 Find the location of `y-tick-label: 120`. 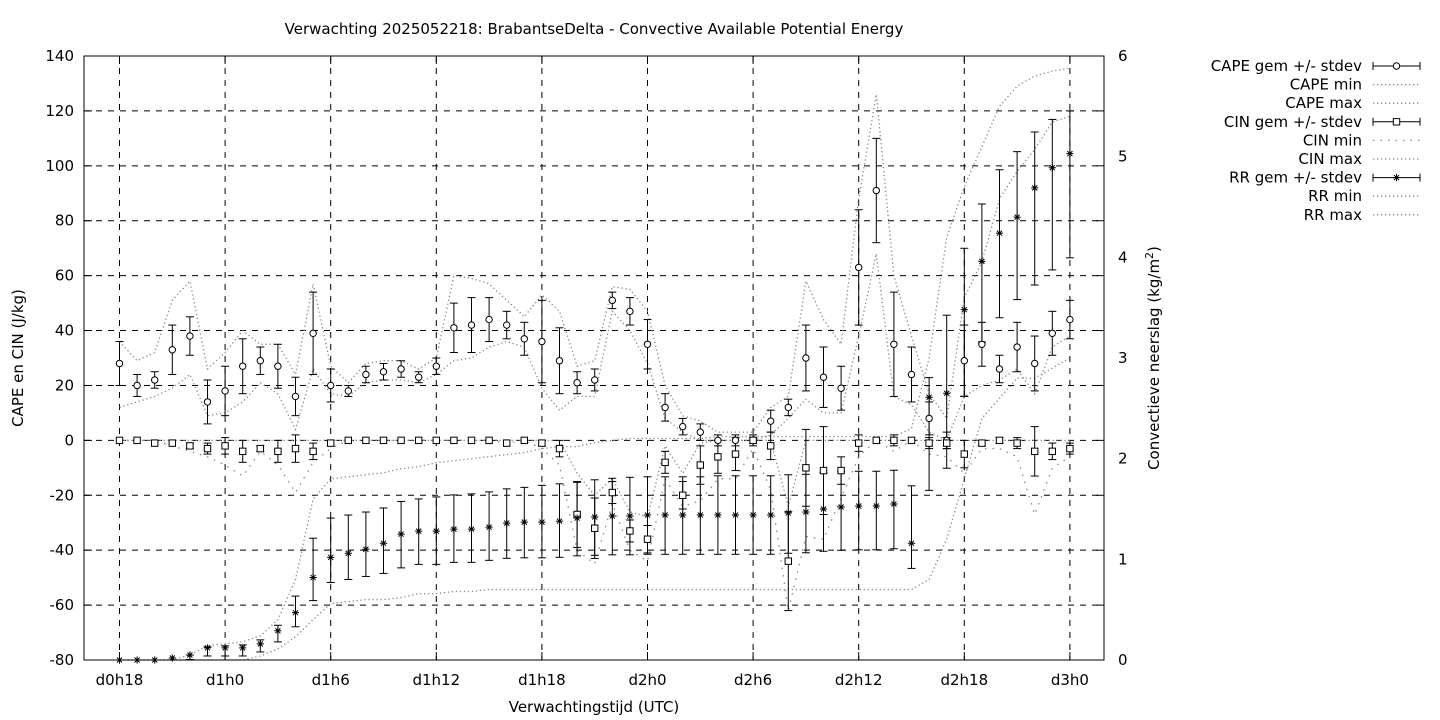

y-tick-label: 120 is located at coordinates (59, 111).